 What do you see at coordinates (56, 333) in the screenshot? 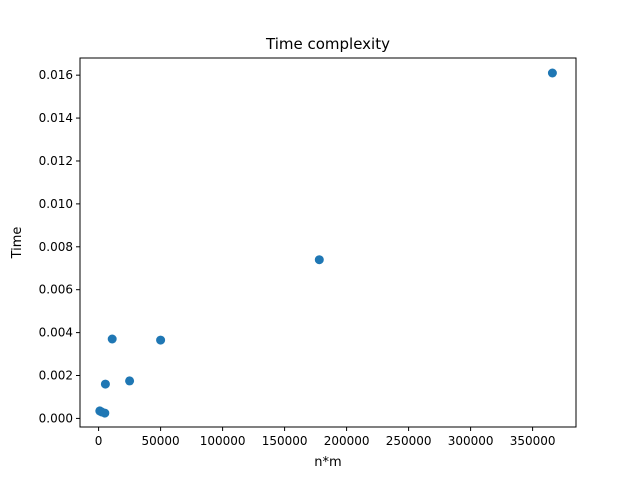
I see `y-tick-label: 0.004` at bounding box center [56, 333].